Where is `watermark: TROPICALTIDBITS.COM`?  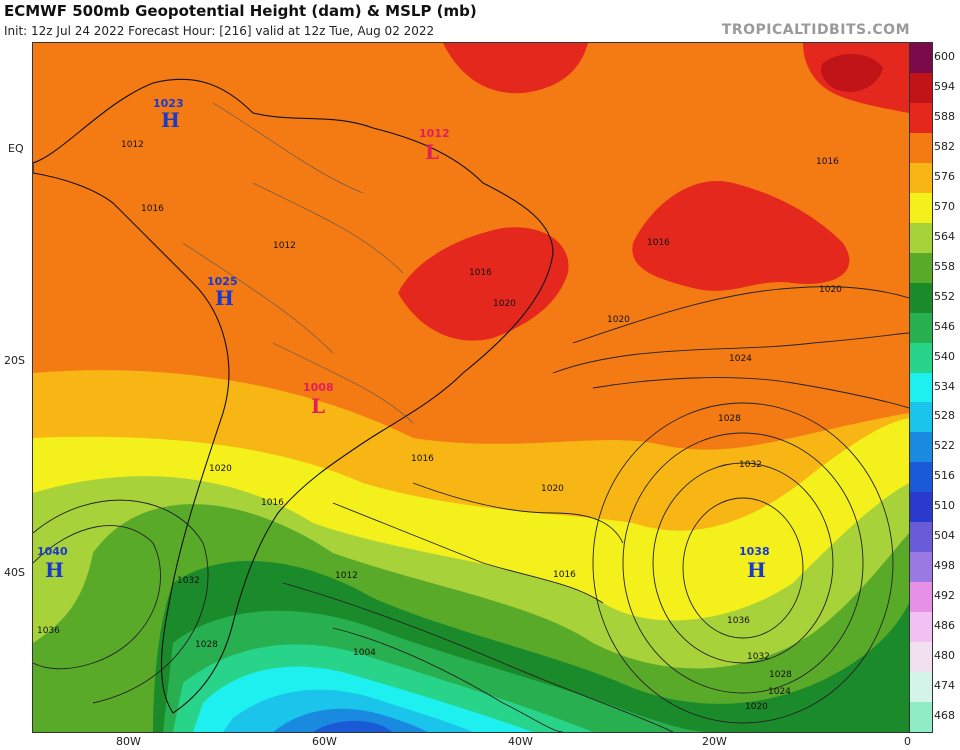 watermark: TROPICALTIDBITS.COM is located at coordinates (815, 30).